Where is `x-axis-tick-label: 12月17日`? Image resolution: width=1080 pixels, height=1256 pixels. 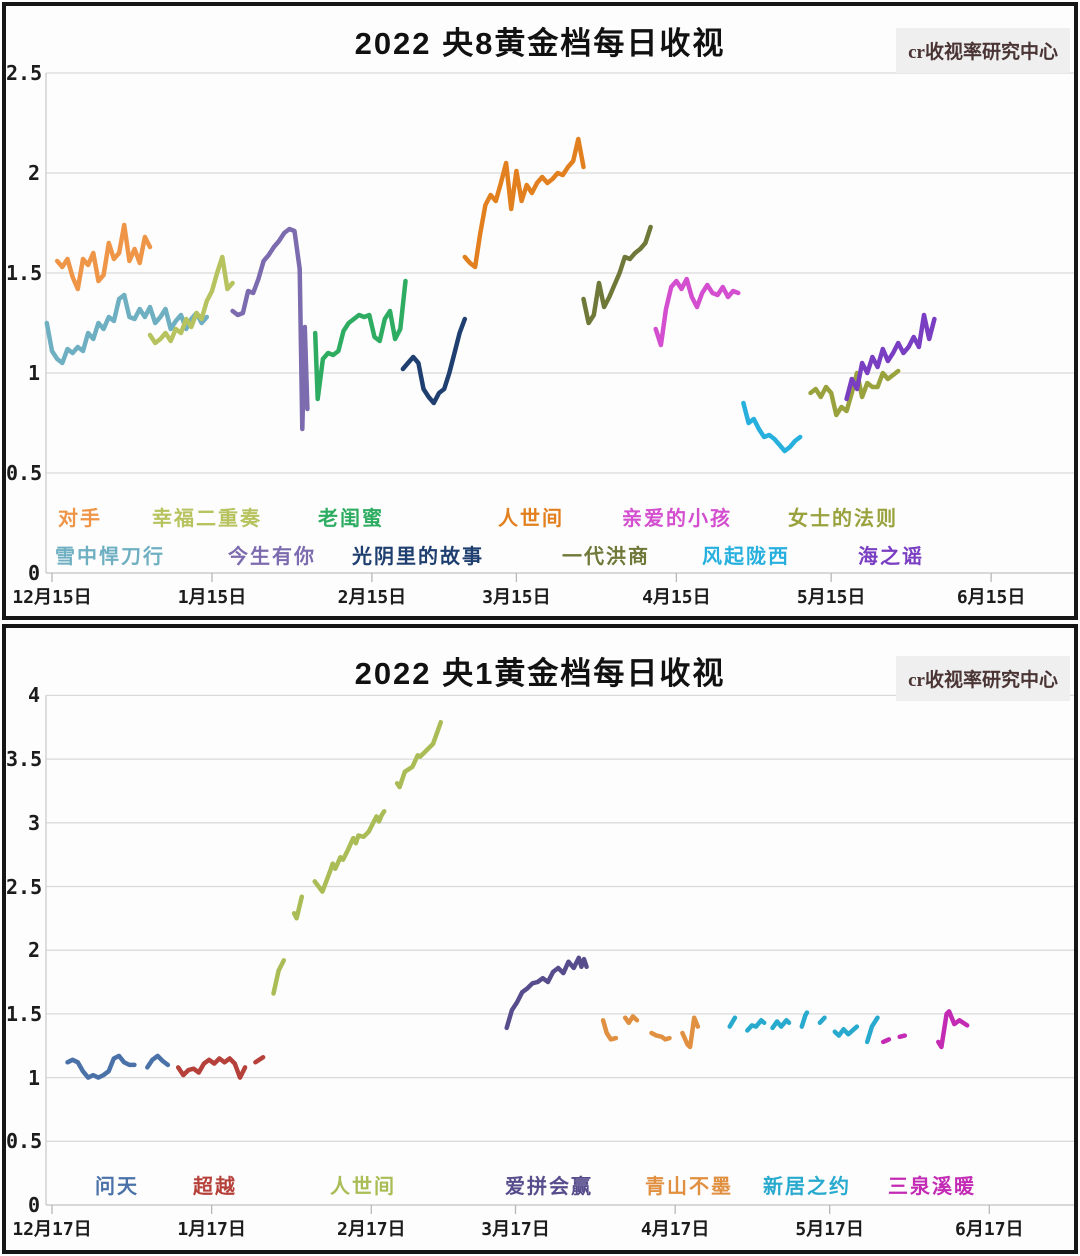
x-axis-tick-label: 12月17日 is located at coordinates (52, 1229).